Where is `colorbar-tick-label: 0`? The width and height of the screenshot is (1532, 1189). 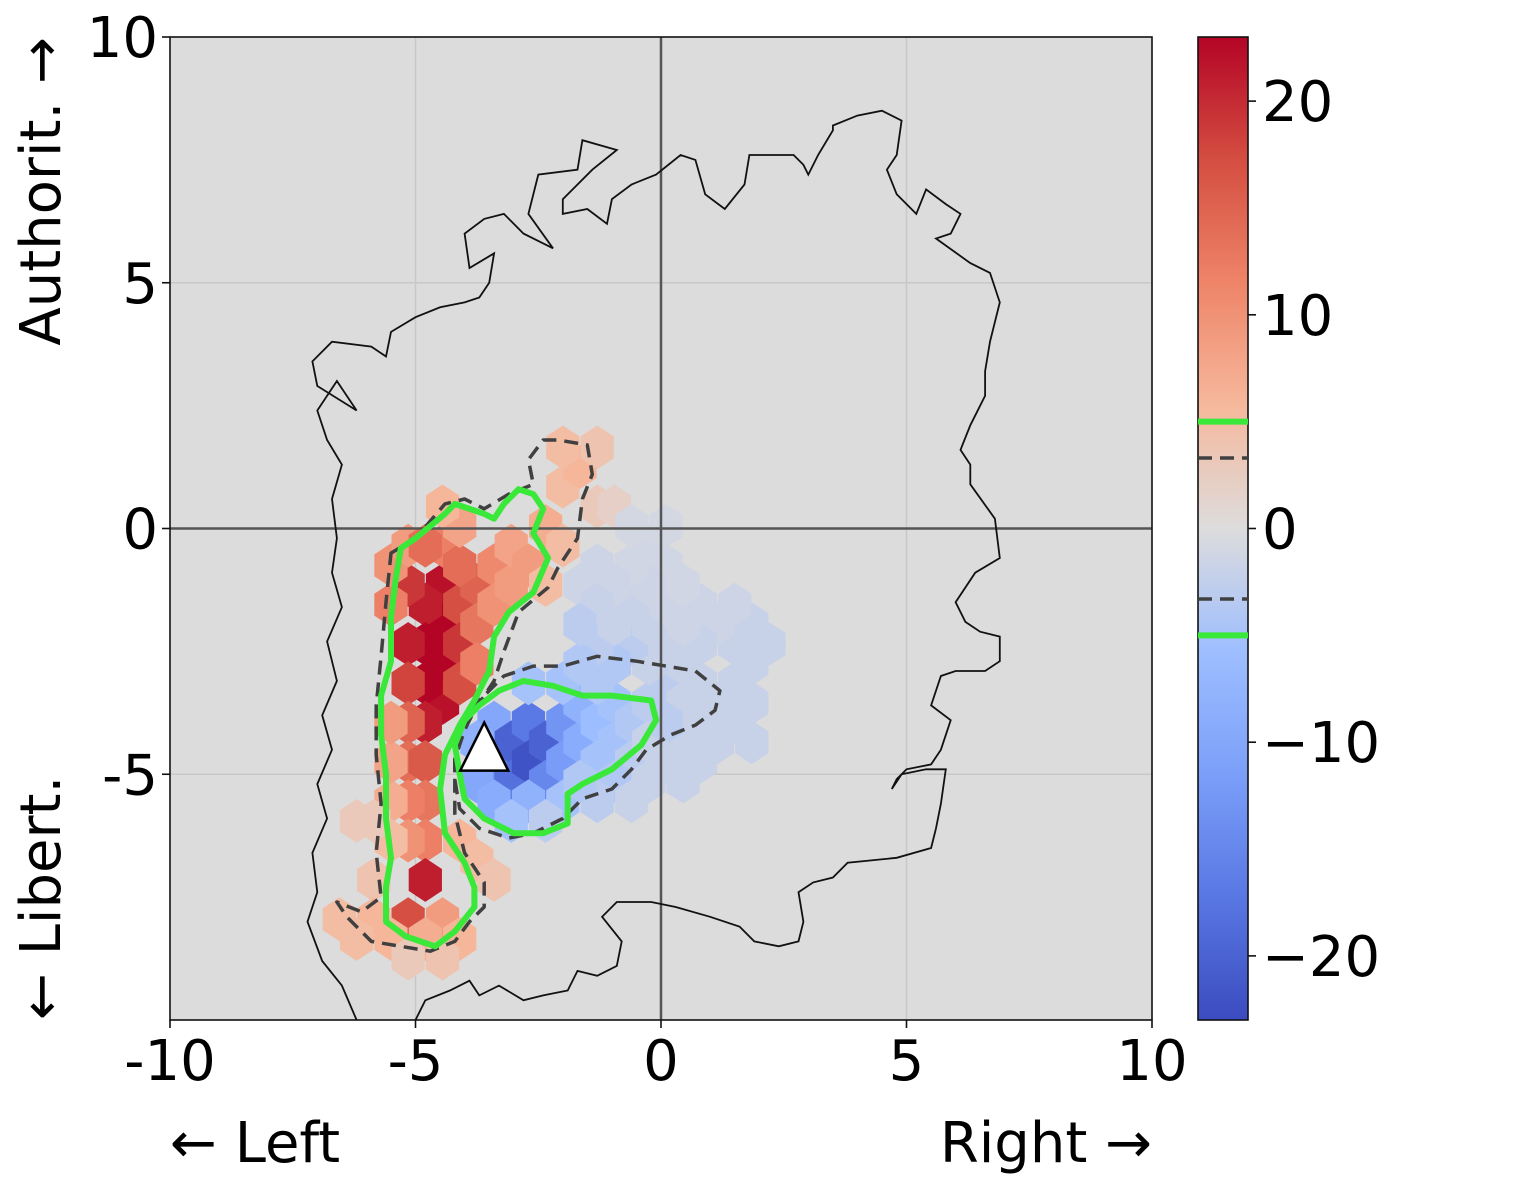 colorbar-tick-label: 0 is located at coordinates (1280, 530).